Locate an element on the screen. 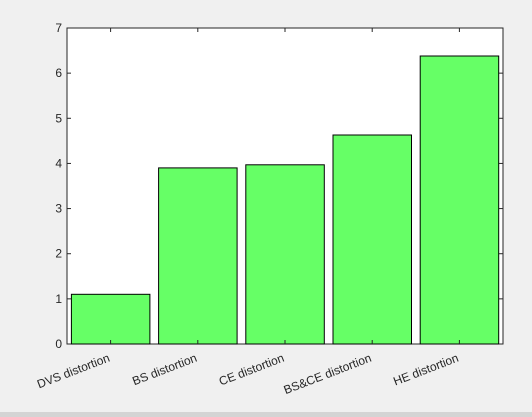  x-tick-label: DVS distortion is located at coordinates (73, 371).